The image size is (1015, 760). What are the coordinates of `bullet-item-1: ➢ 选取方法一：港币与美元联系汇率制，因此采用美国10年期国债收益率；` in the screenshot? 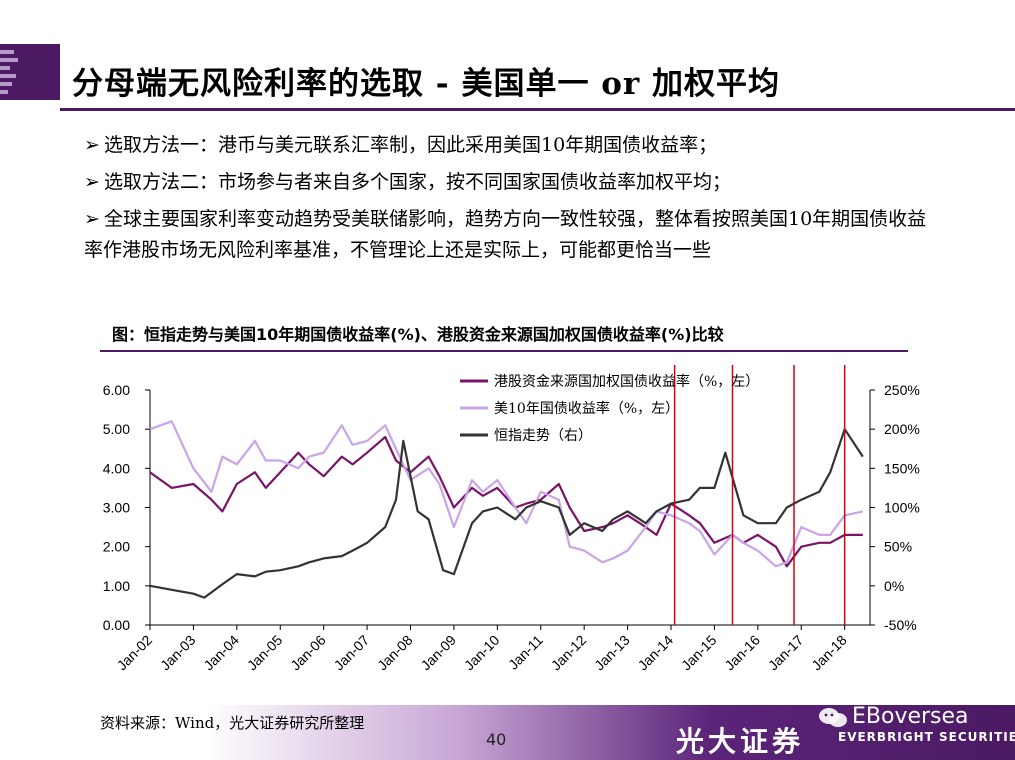 It's located at (514, 145).